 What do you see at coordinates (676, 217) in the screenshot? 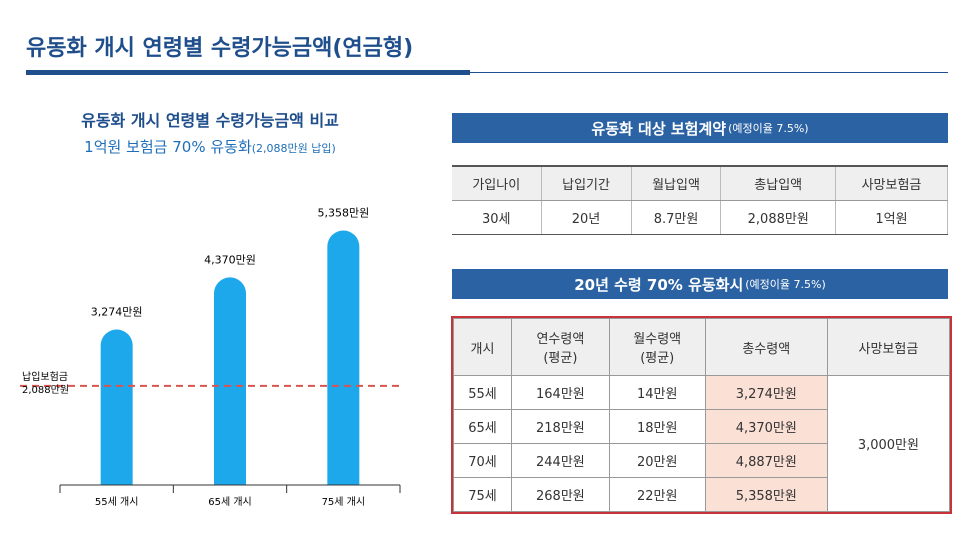
I see `table-cell: 8.7만원` at bounding box center [676, 217].